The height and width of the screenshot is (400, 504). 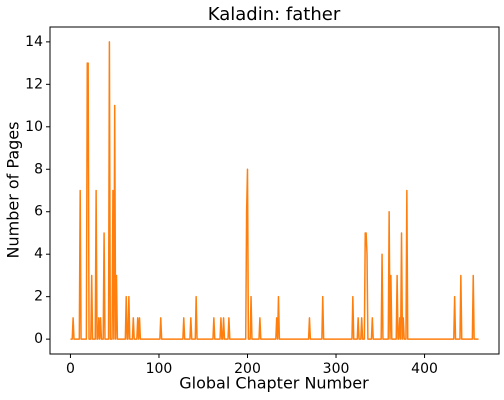 What do you see at coordinates (38, 254) in the screenshot?
I see `y-tick-label: 4` at bounding box center [38, 254].